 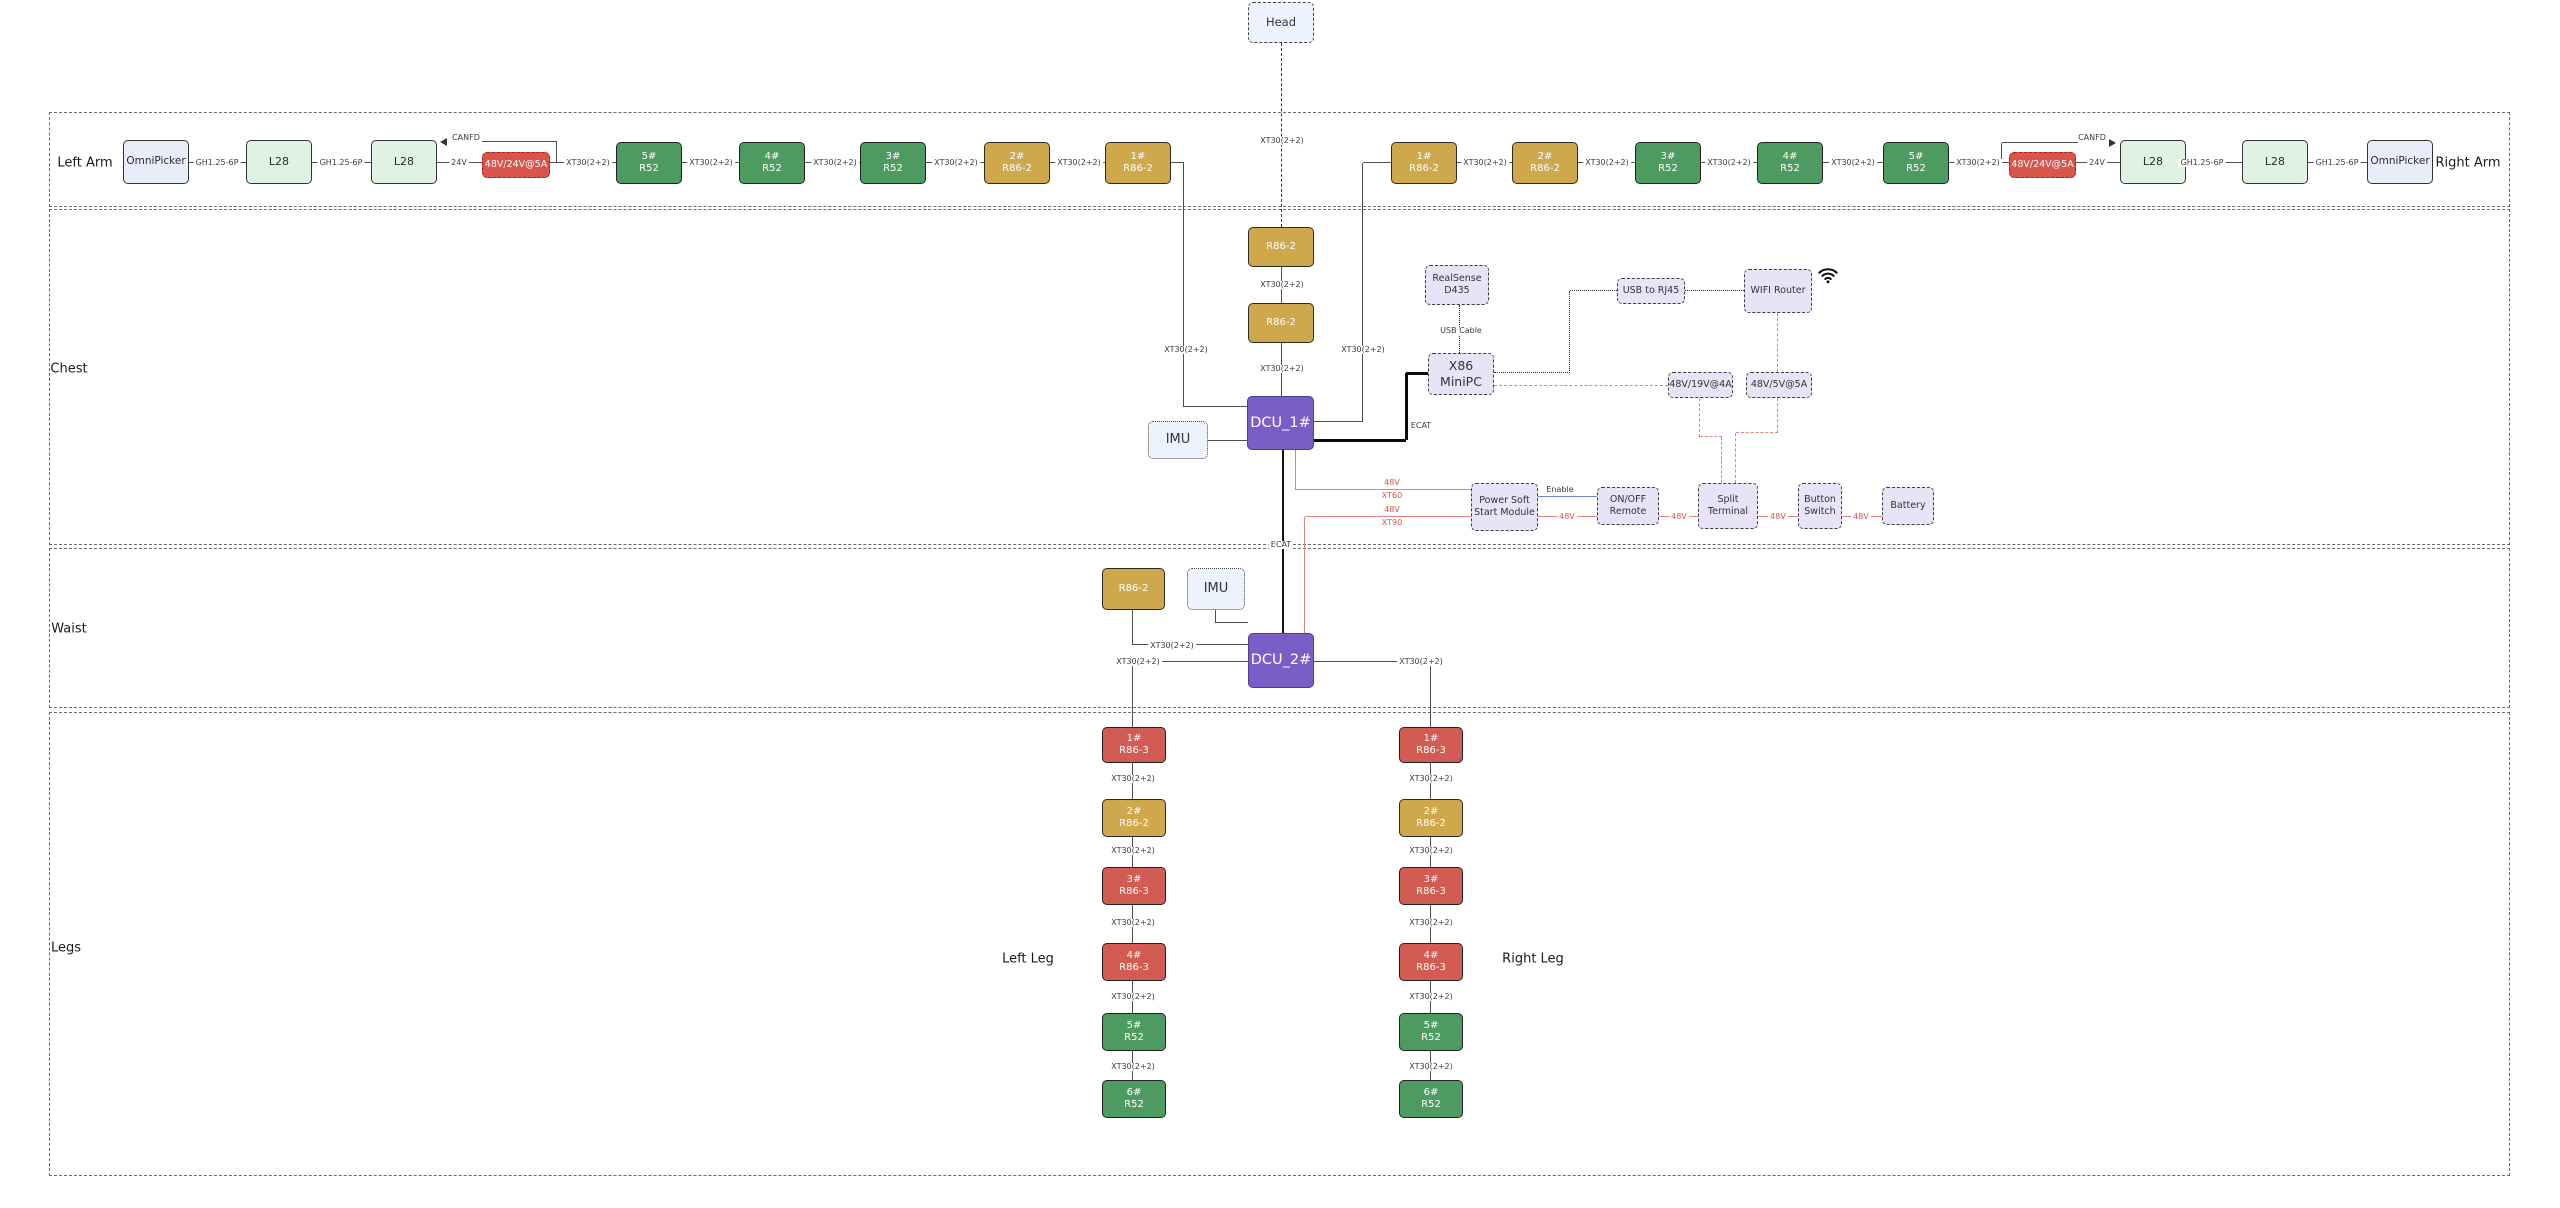 What do you see at coordinates (2097, 162) in the screenshot?
I see `label-24v: 24V` at bounding box center [2097, 162].